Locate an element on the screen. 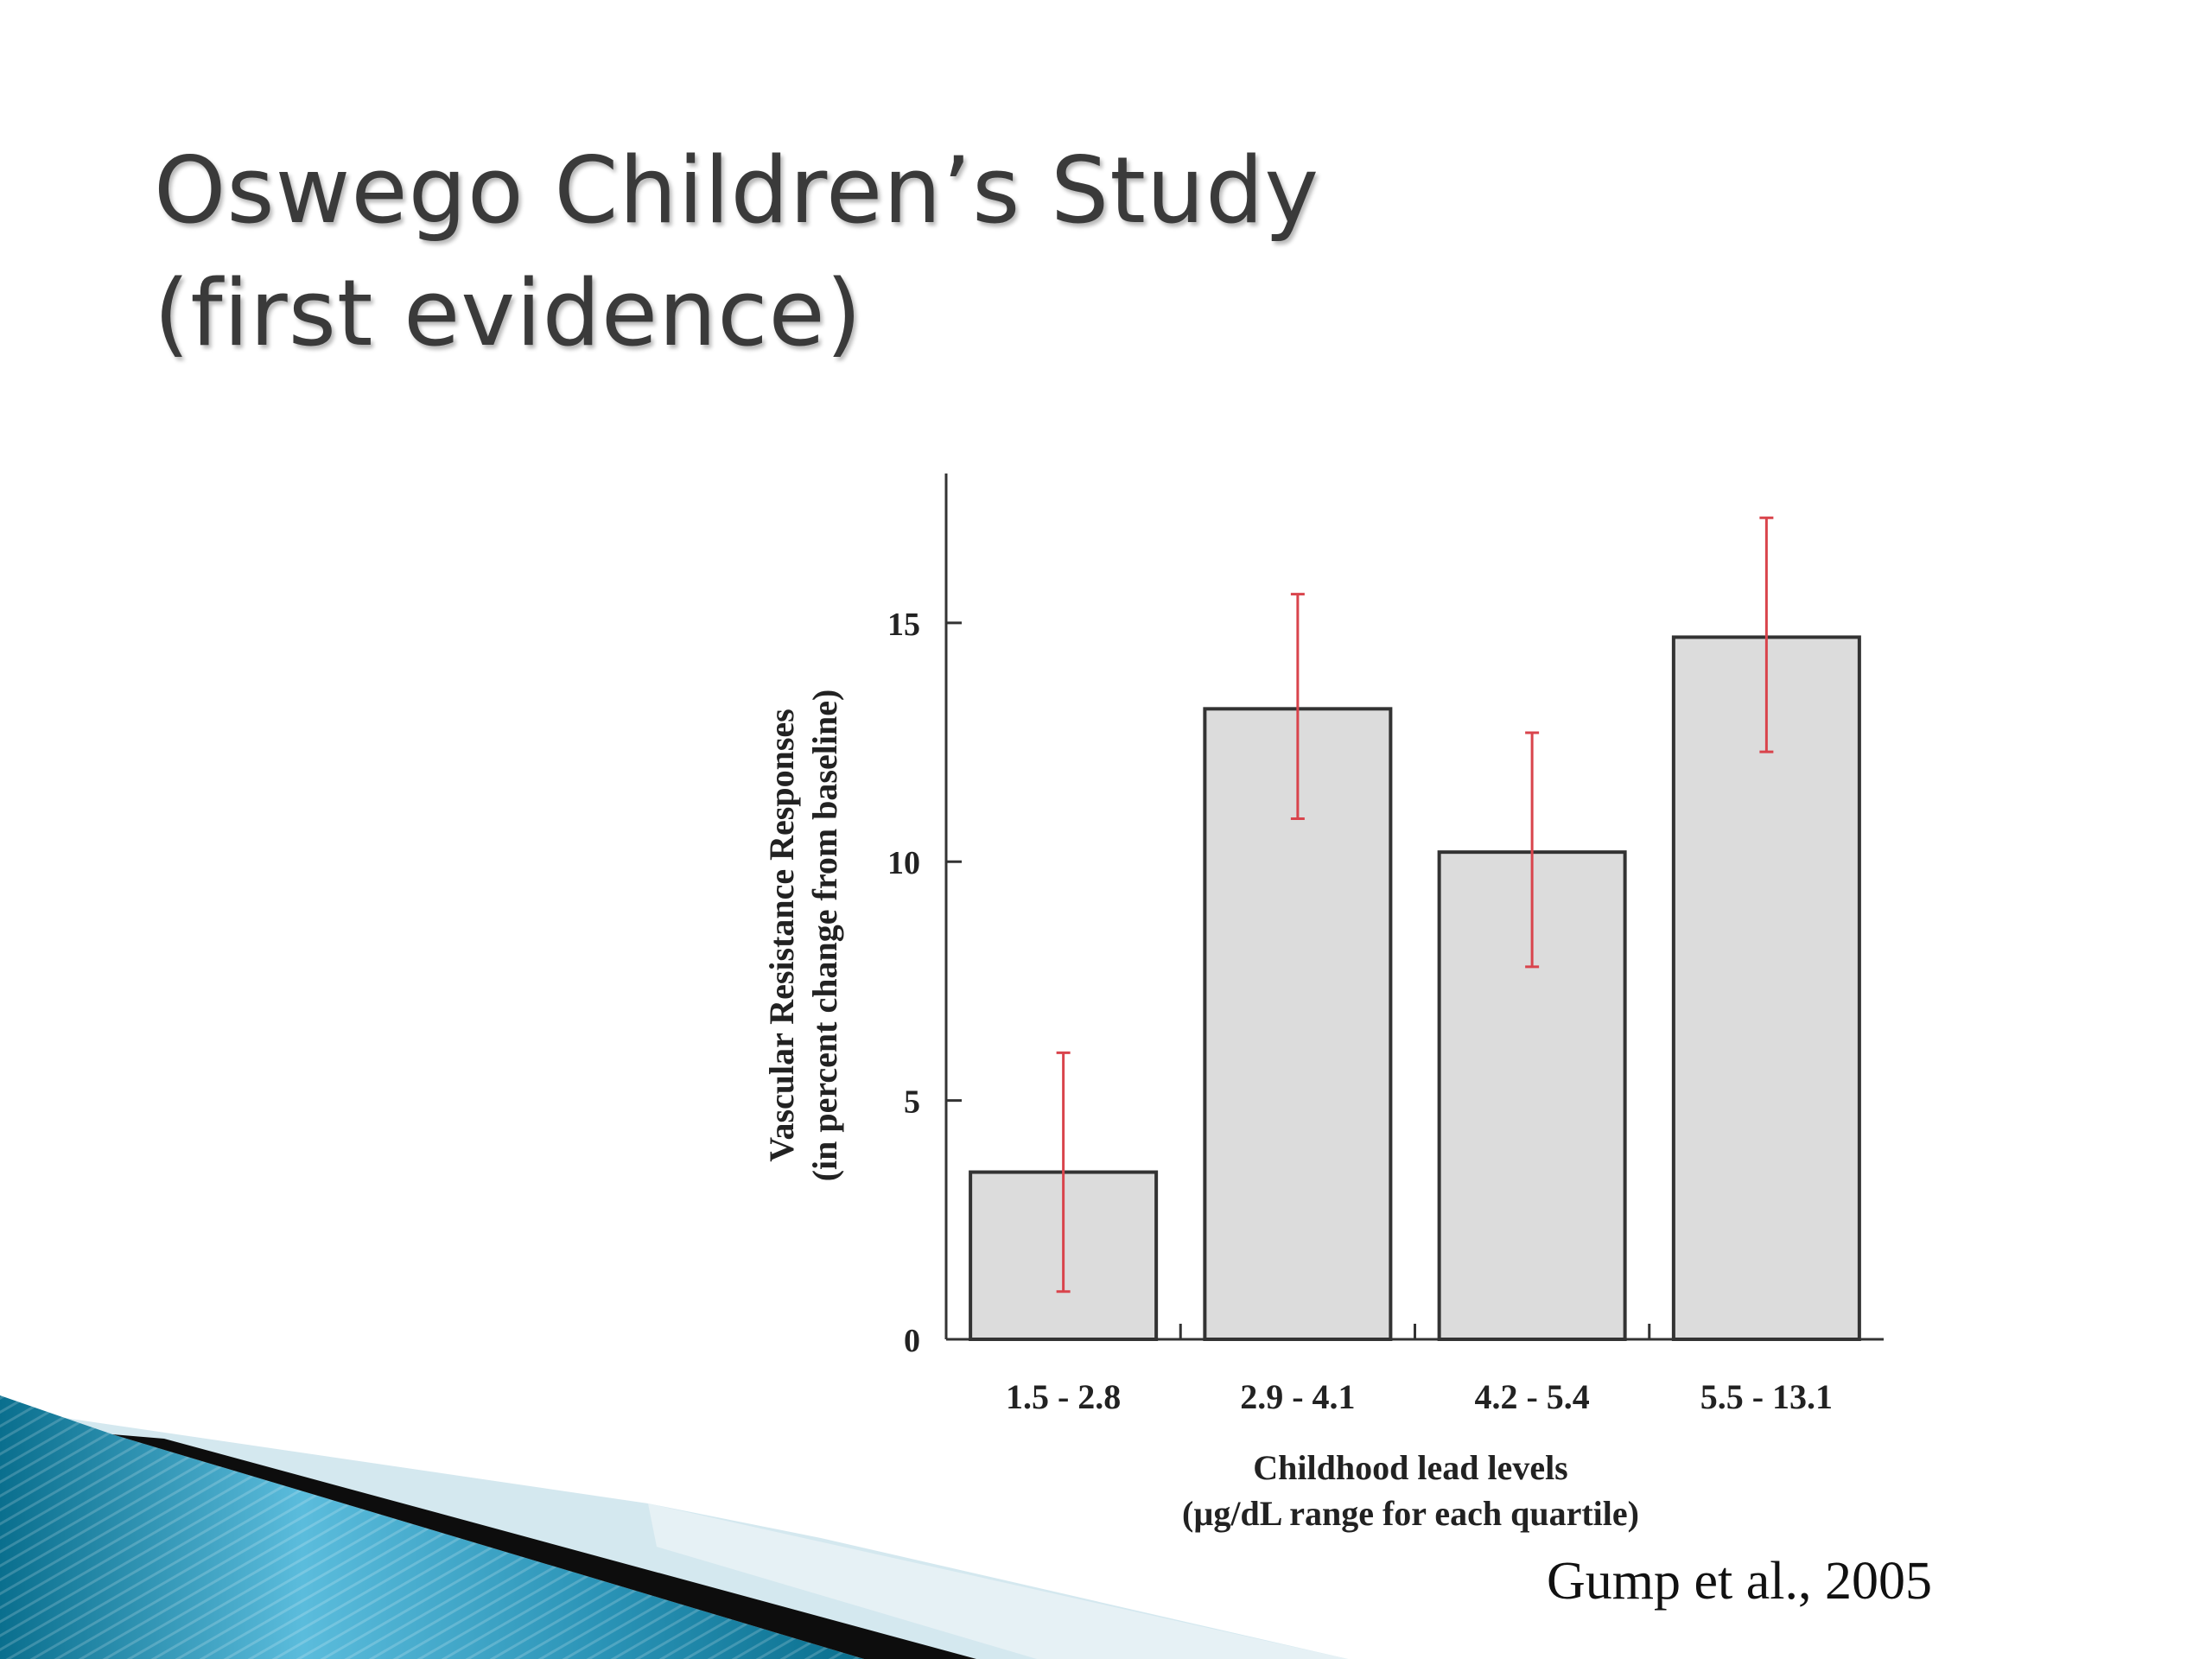 Image resolution: width=2212 pixels, height=1659 pixels. x-axis-title-line-1: Childhood lead levels is located at coordinates (1410, 1467).